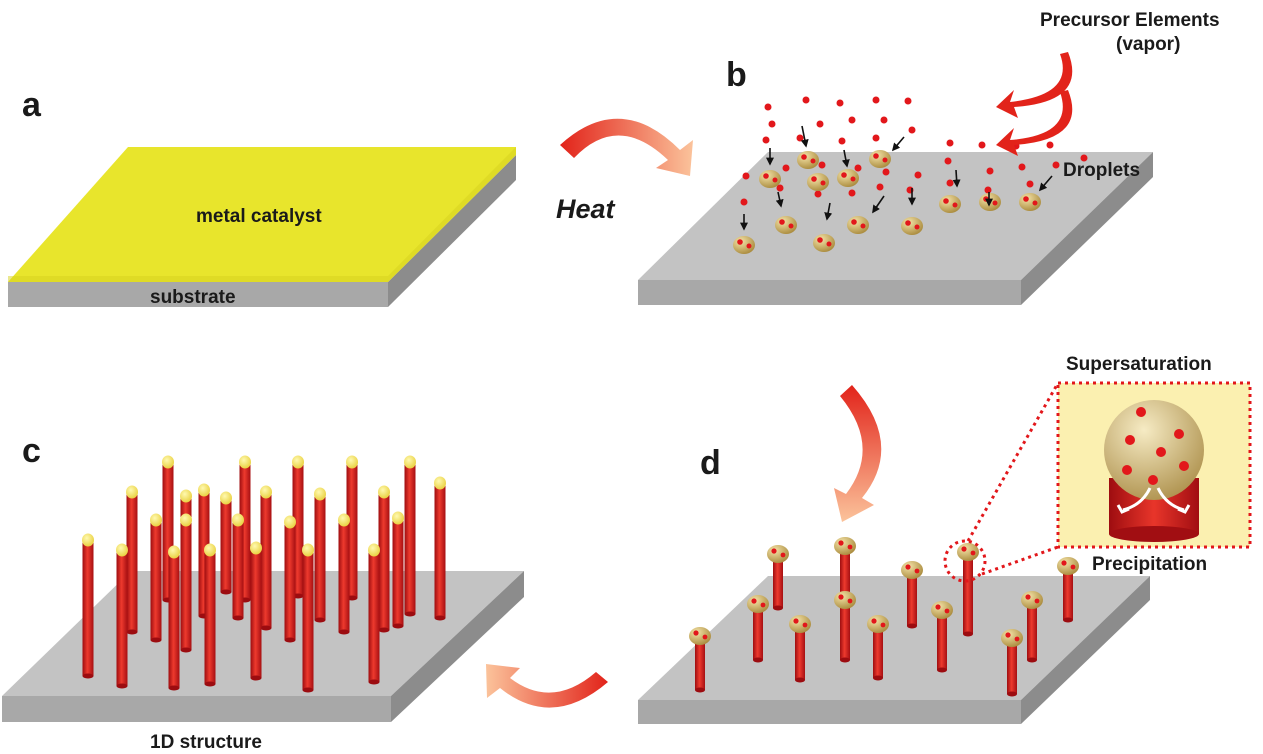 The image size is (1263, 754). Describe the element at coordinates (1034, 104) in the screenshot. I see `vapor-swirl-arrows` at that location.